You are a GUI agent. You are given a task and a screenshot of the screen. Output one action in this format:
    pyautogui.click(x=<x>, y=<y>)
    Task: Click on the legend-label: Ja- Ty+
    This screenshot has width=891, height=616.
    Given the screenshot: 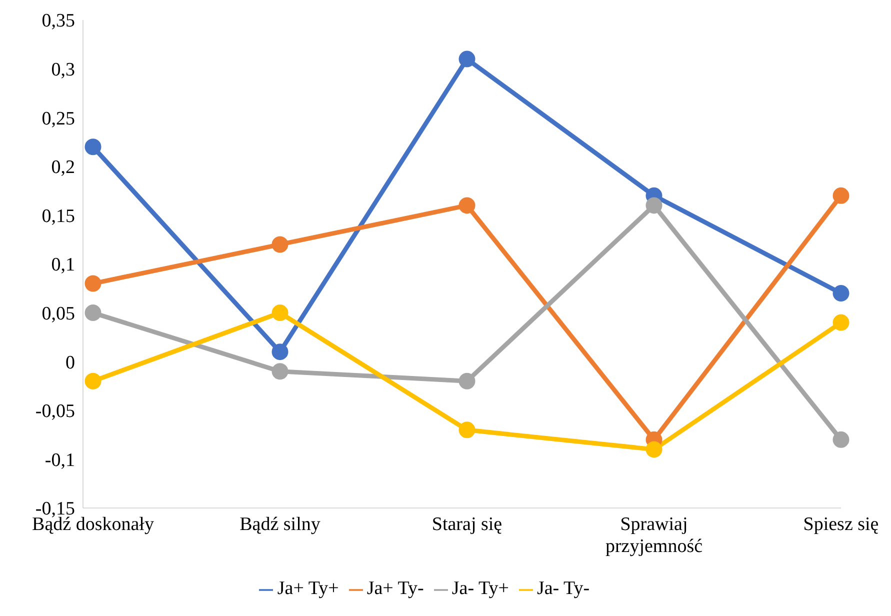 What is the action you would take?
    pyautogui.click(x=480, y=588)
    